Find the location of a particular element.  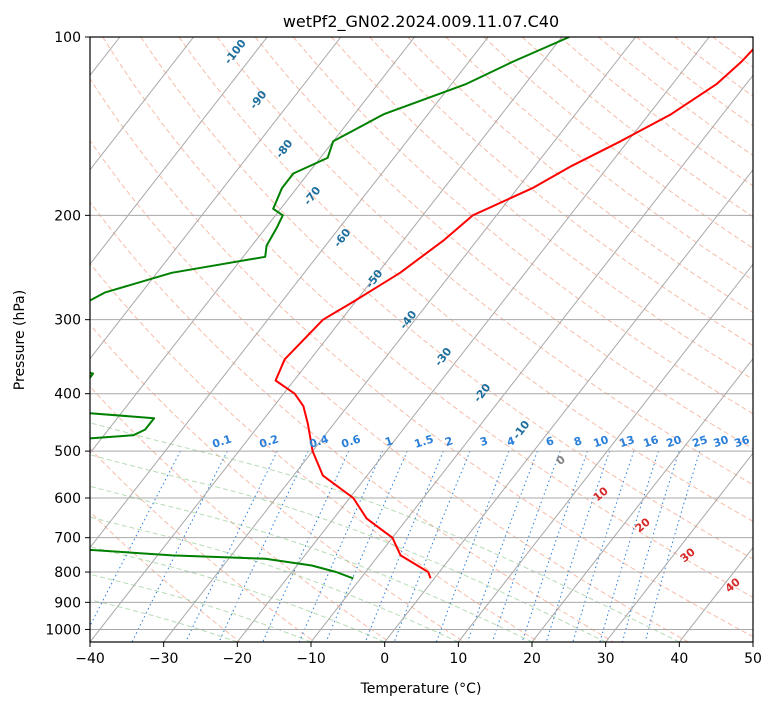

y-tick-label: 600 is located at coordinates (67, 499).